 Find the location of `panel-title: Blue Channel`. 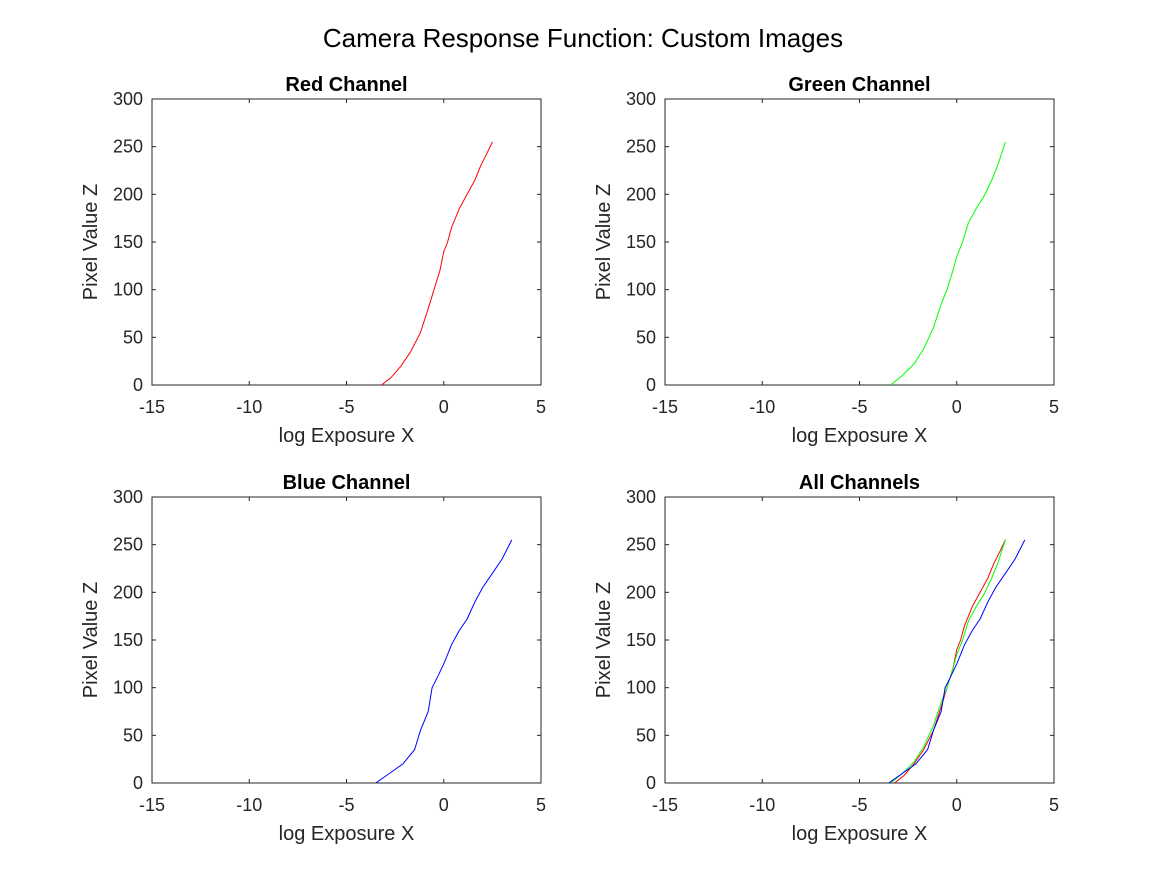

panel-title: Blue Channel is located at coordinates (347, 483).